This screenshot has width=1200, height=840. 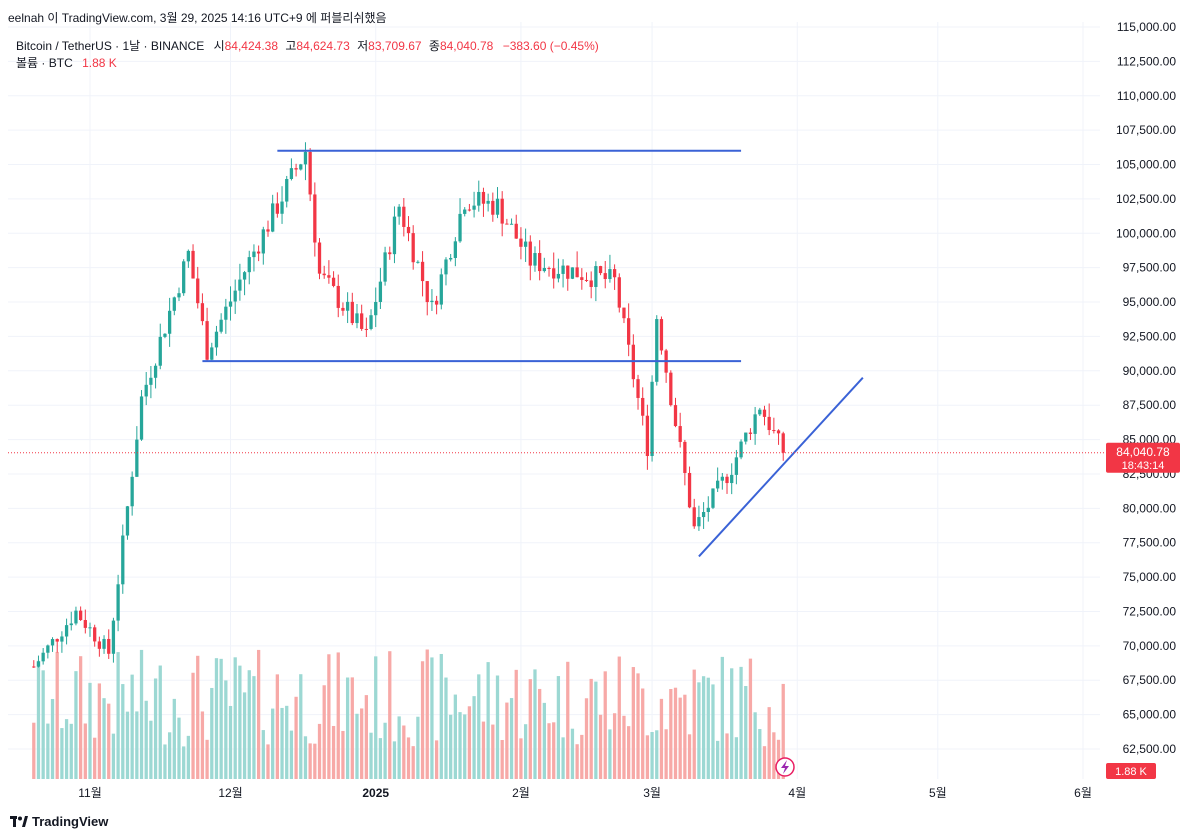 I want to click on y-tick-label: 95,000.00, so click(x=1150, y=302).